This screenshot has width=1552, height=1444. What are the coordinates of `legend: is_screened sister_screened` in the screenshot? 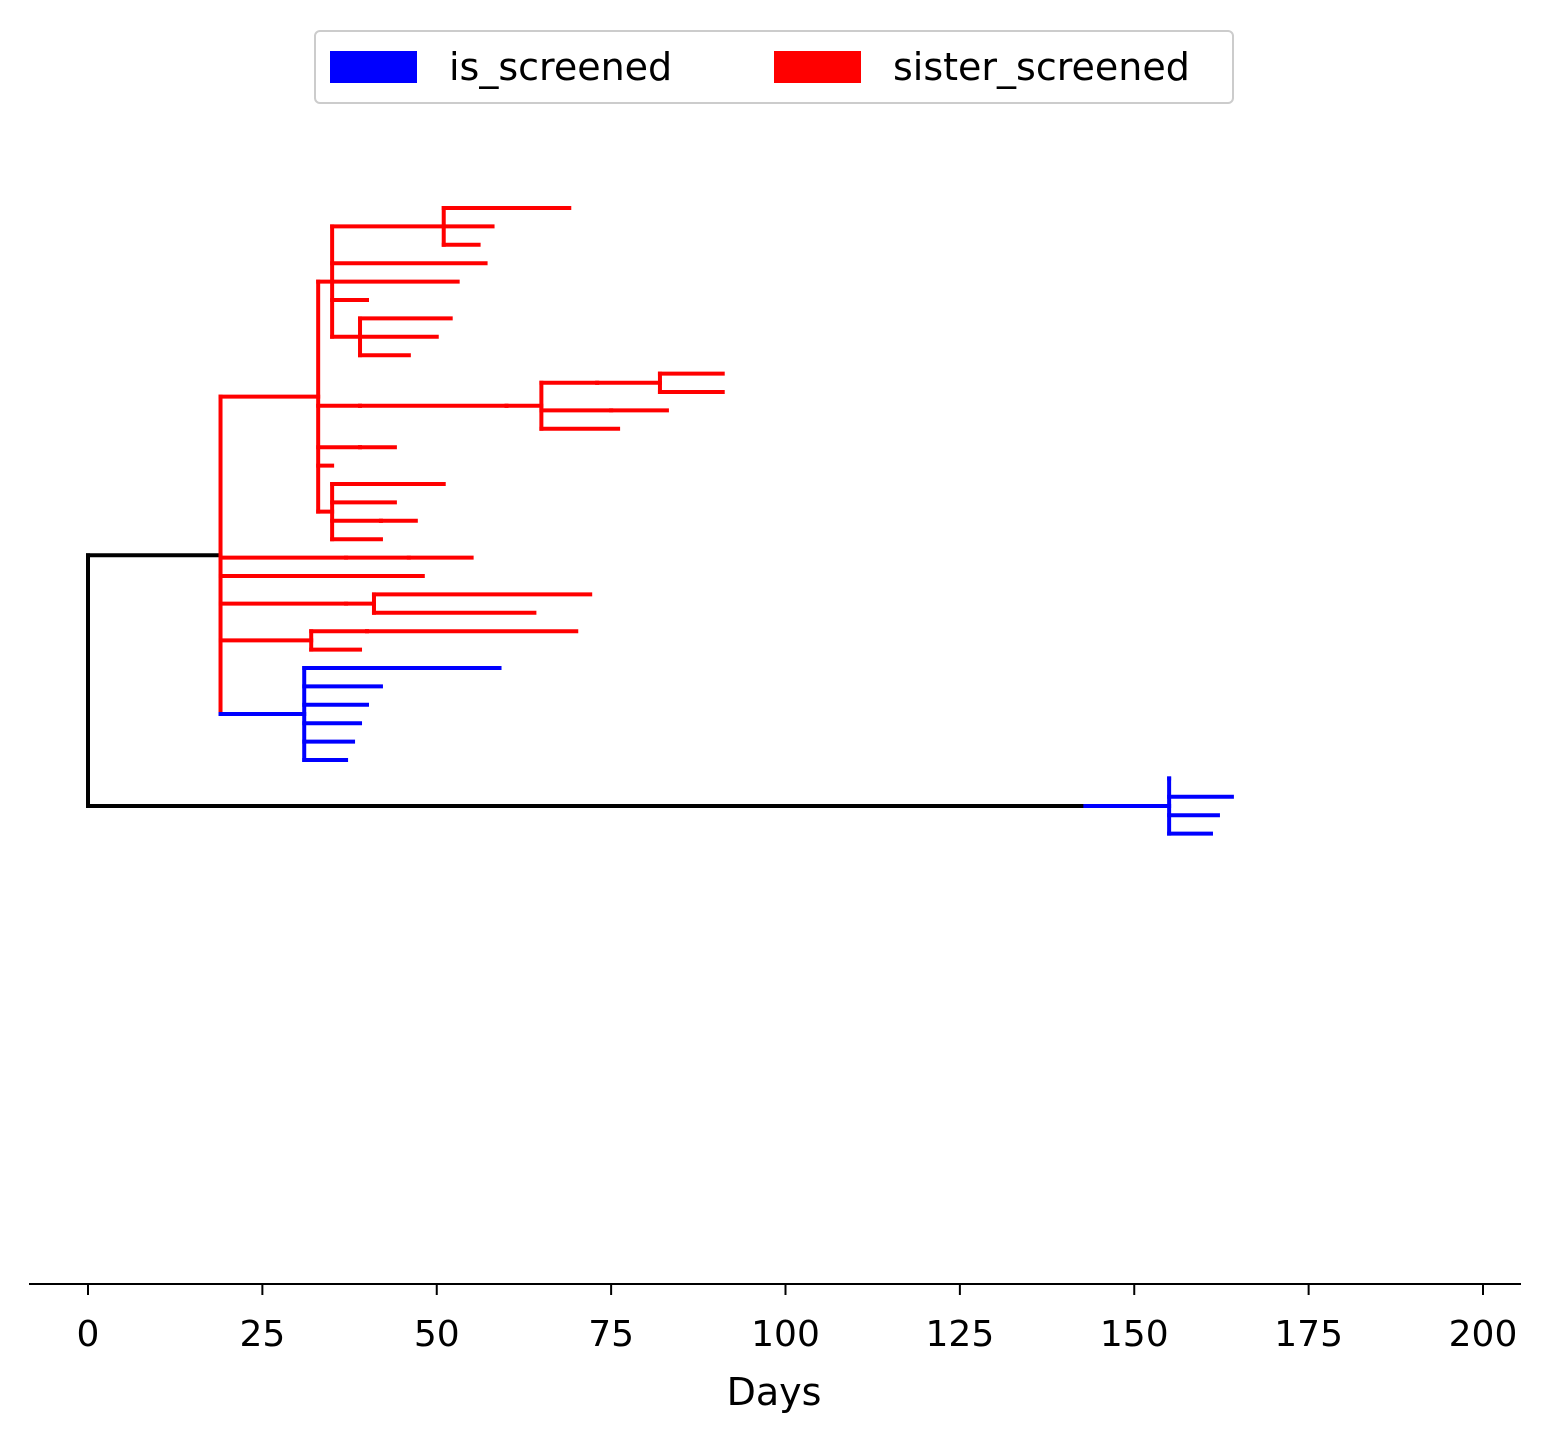 It's located at (774, 67).